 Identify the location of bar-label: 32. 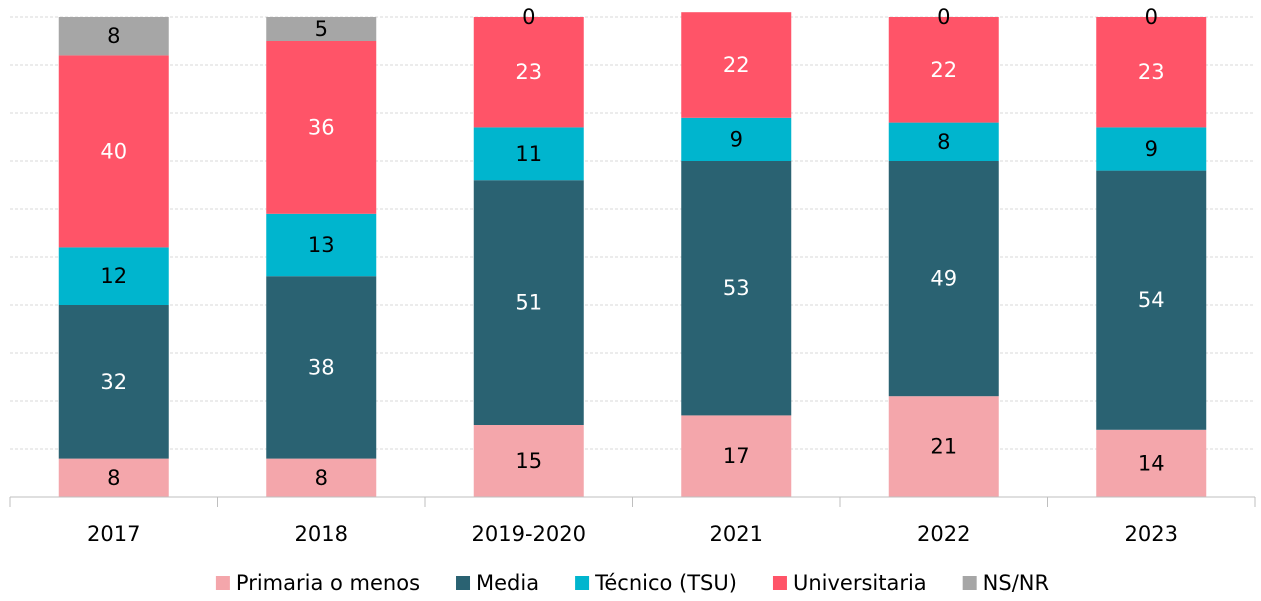
(113, 382).